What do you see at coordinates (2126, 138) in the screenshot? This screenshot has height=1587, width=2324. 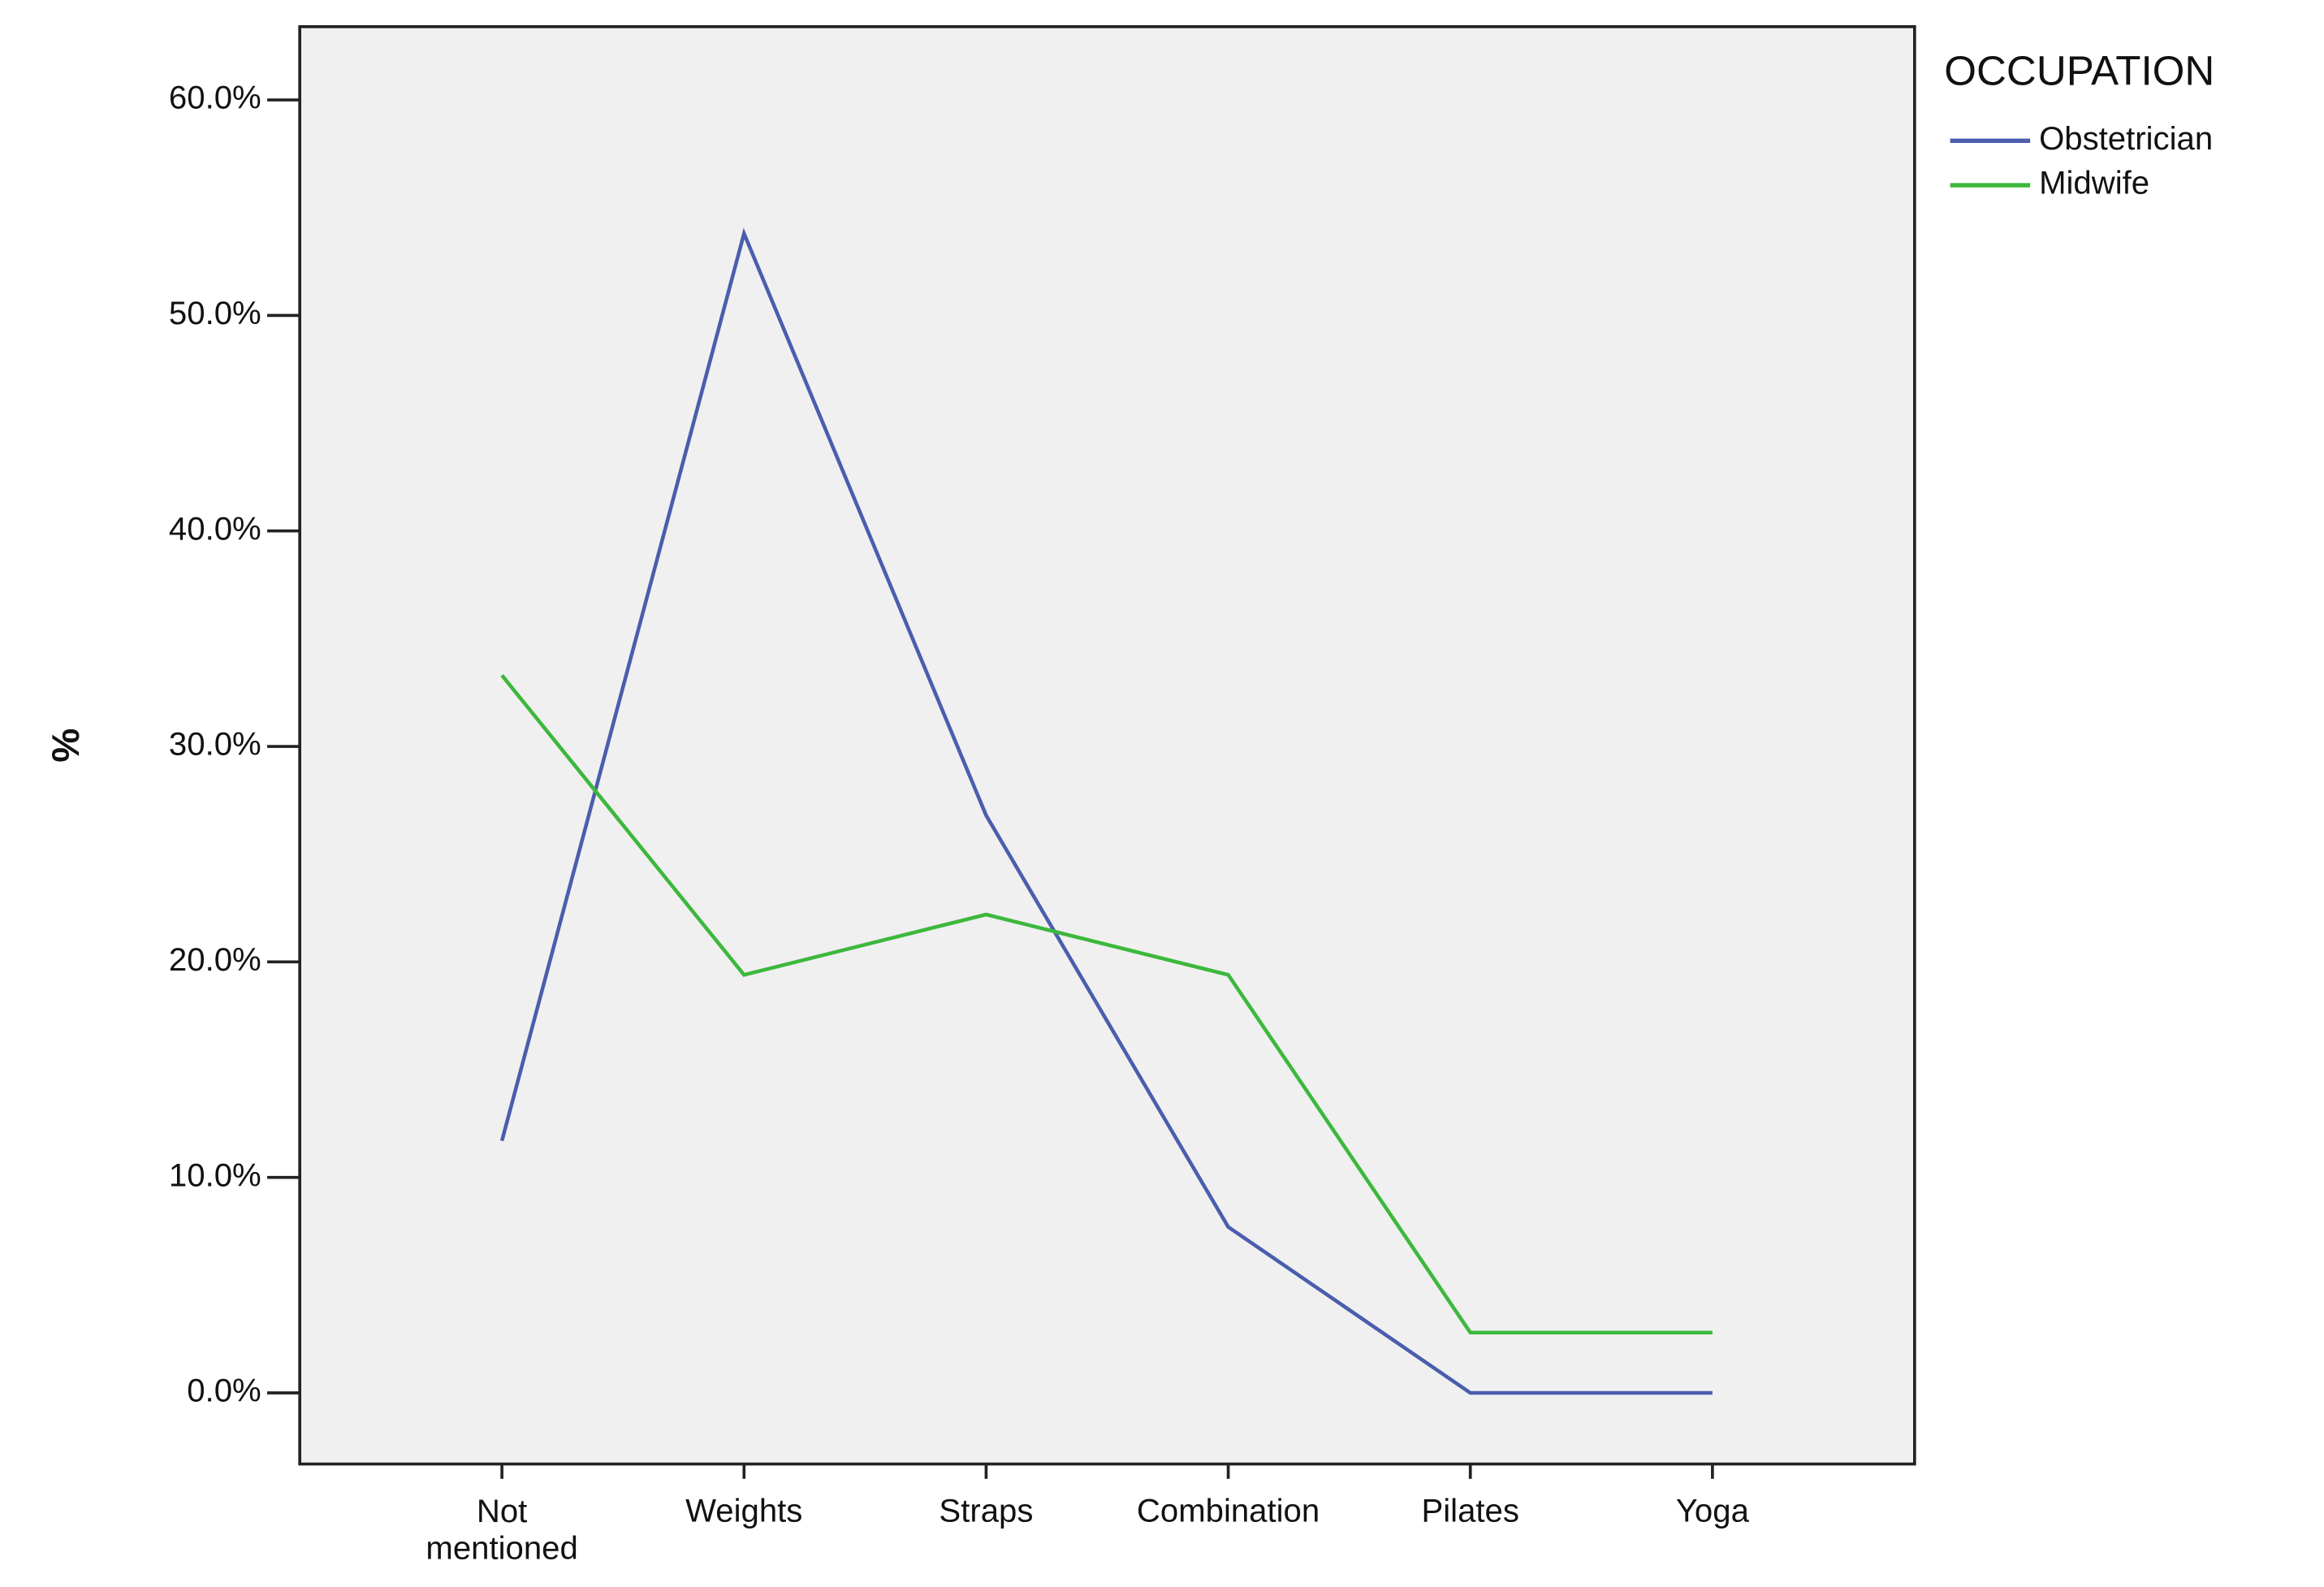 I see `legend-label: Obstetrician` at bounding box center [2126, 138].